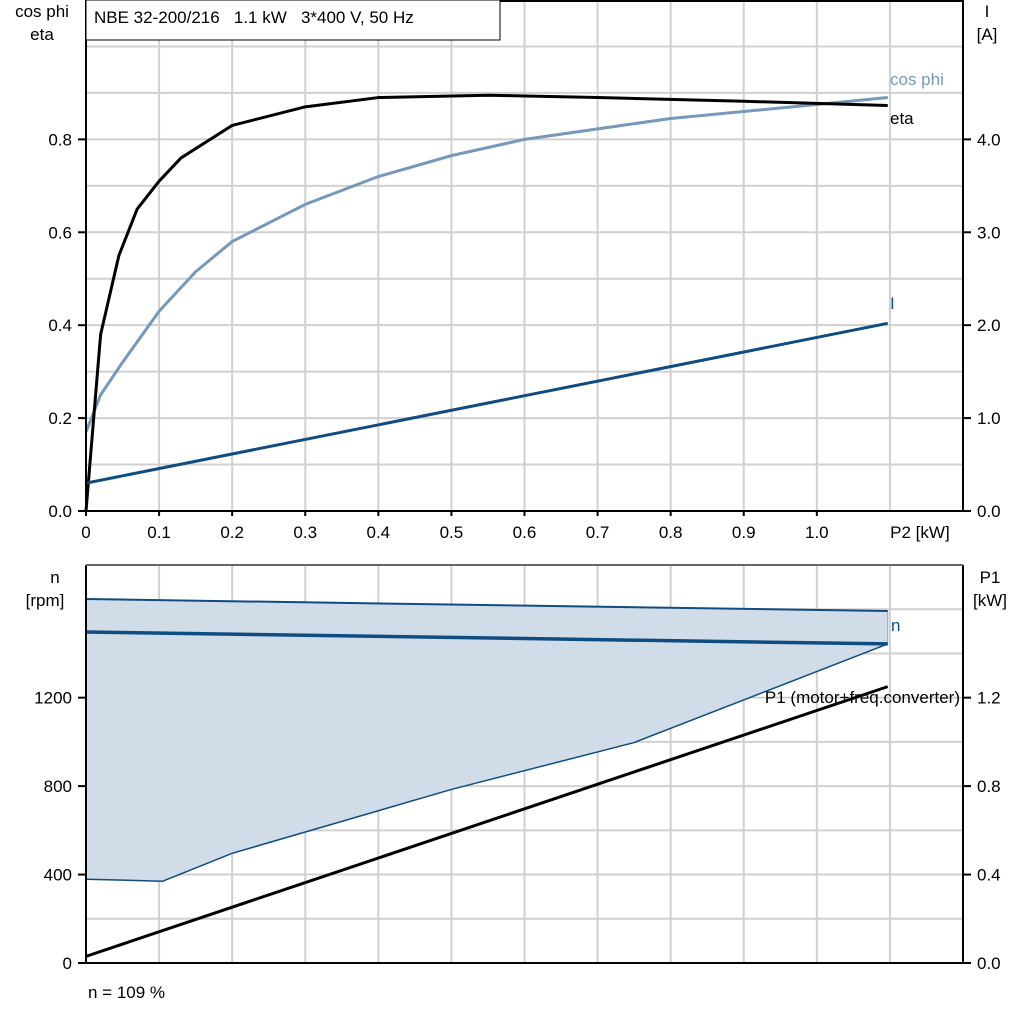  What do you see at coordinates (379, 532) in the screenshot?
I see `x-tick-label: 0.4` at bounding box center [379, 532].